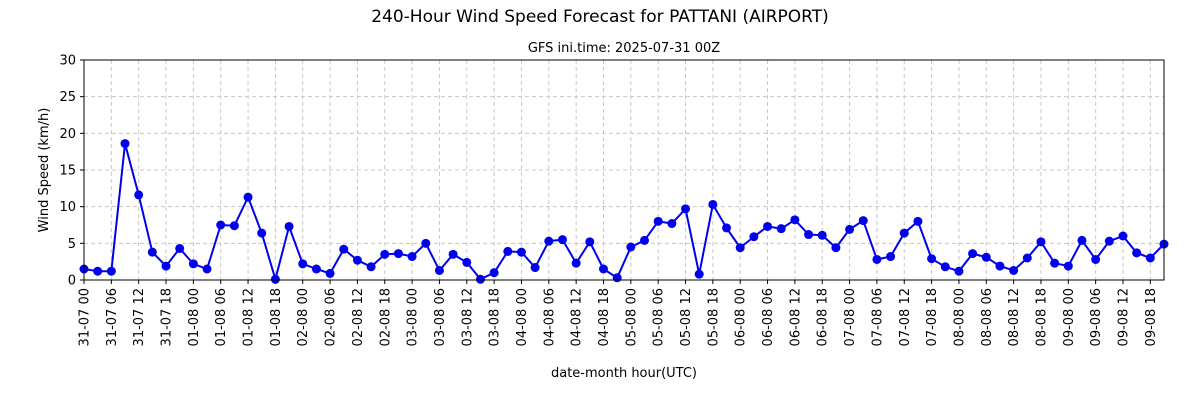  I want to click on y-tick-label: 0, so click(72, 281).